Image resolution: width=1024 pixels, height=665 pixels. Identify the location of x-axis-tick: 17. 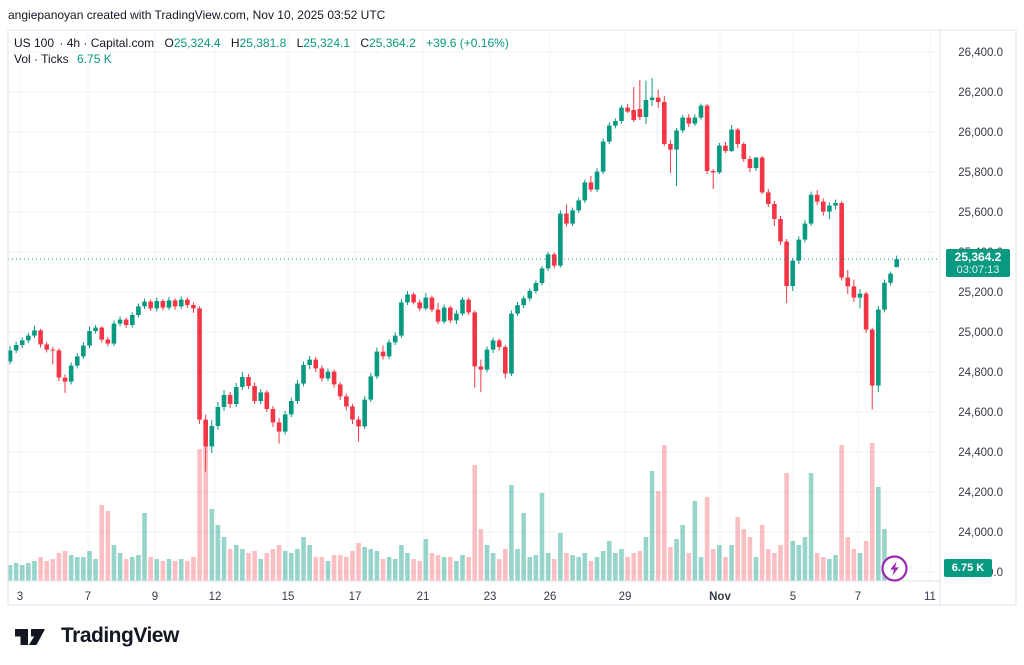
(355, 597).